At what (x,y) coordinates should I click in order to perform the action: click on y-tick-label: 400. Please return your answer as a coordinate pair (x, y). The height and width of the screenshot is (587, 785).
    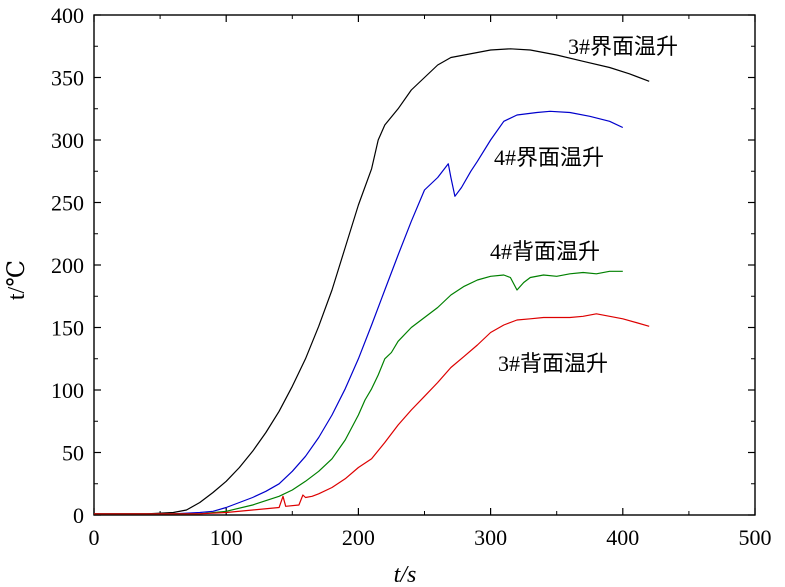
    Looking at the image, I should click on (67, 15).